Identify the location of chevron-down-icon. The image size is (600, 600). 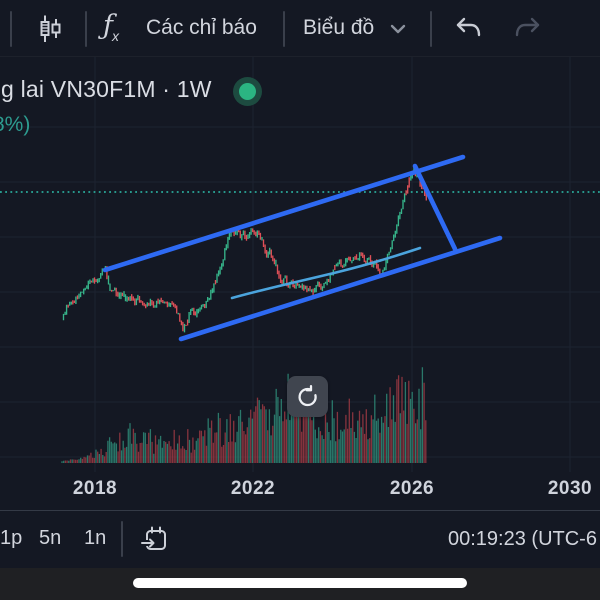
(398, 29).